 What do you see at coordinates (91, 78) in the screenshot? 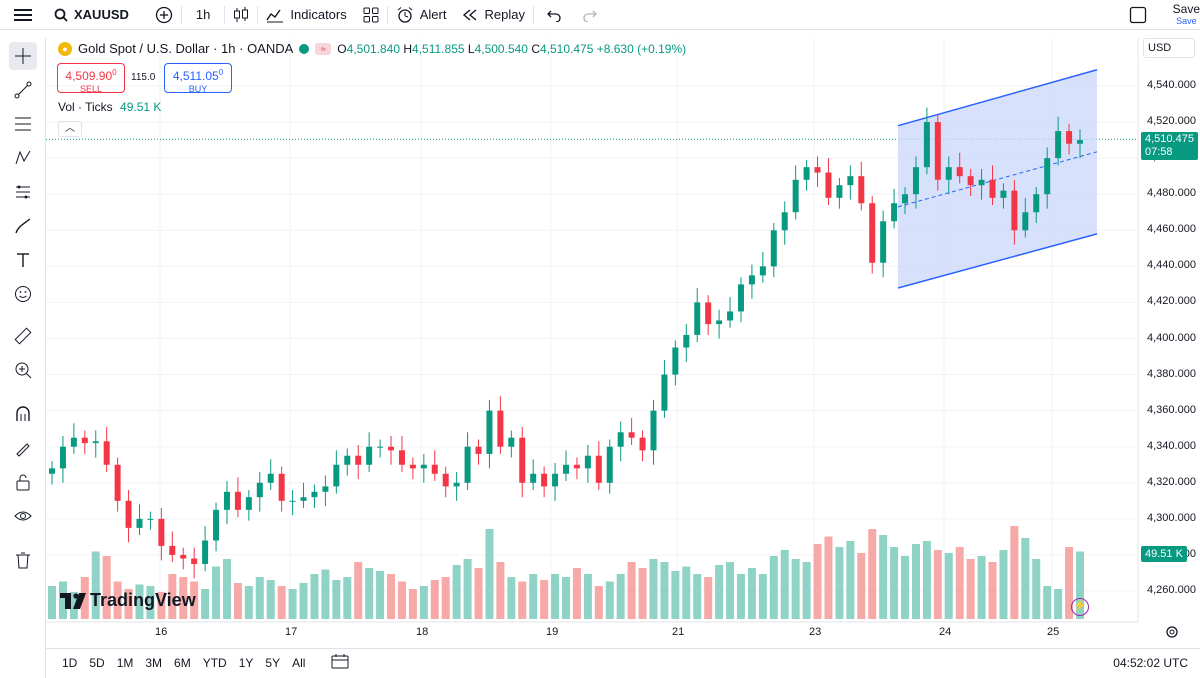
I see `sell-button: 4,509.900 SELL` at bounding box center [91, 78].